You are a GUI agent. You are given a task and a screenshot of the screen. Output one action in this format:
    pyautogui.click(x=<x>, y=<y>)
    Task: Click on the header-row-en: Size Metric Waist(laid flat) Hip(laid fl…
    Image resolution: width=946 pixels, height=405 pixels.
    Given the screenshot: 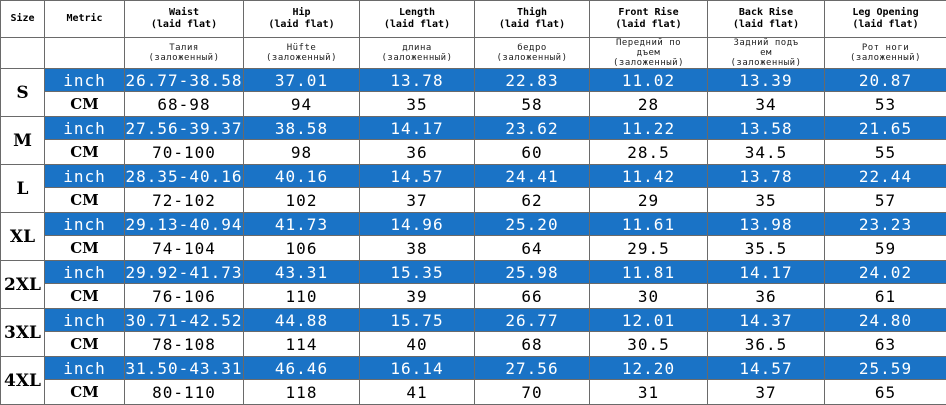 What is the action you would take?
    pyautogui.click(x=473, y=19)
    